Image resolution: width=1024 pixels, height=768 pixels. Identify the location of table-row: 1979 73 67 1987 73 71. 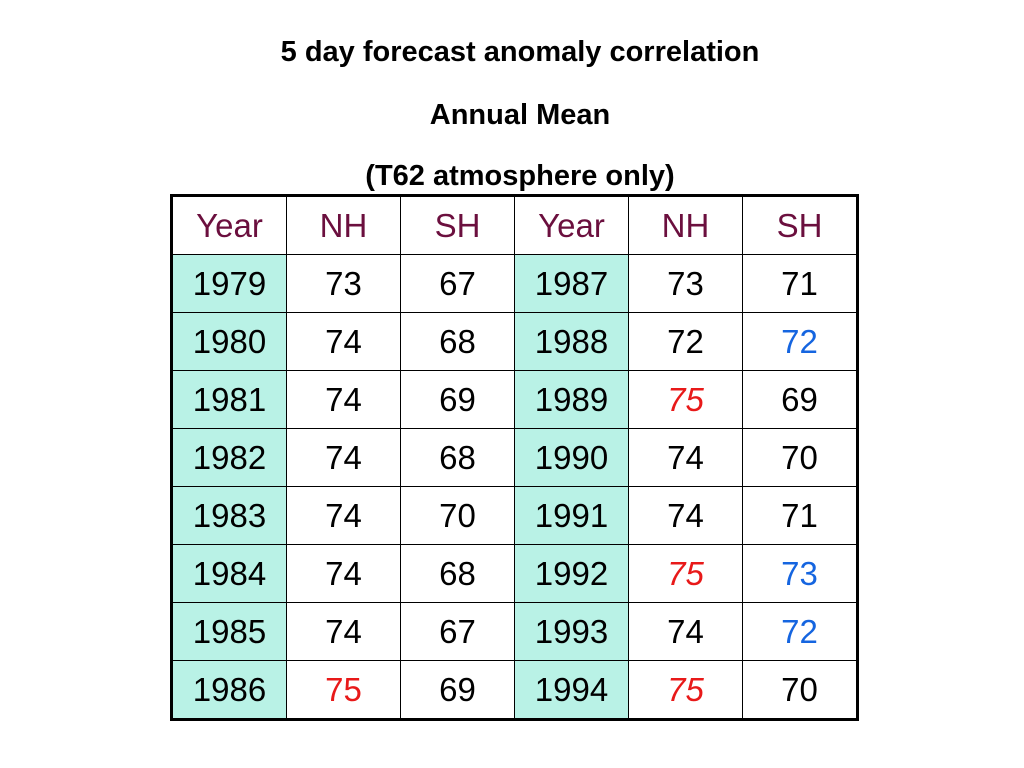
(514, 283).